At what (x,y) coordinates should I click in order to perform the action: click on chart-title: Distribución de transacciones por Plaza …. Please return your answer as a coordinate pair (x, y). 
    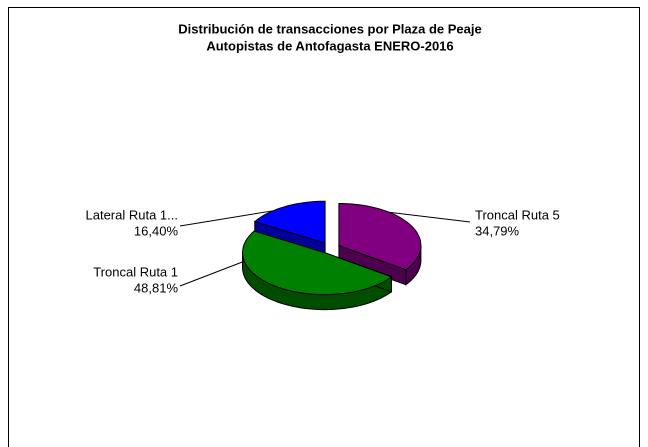
    Looking at the image, I should click on (329, 28).